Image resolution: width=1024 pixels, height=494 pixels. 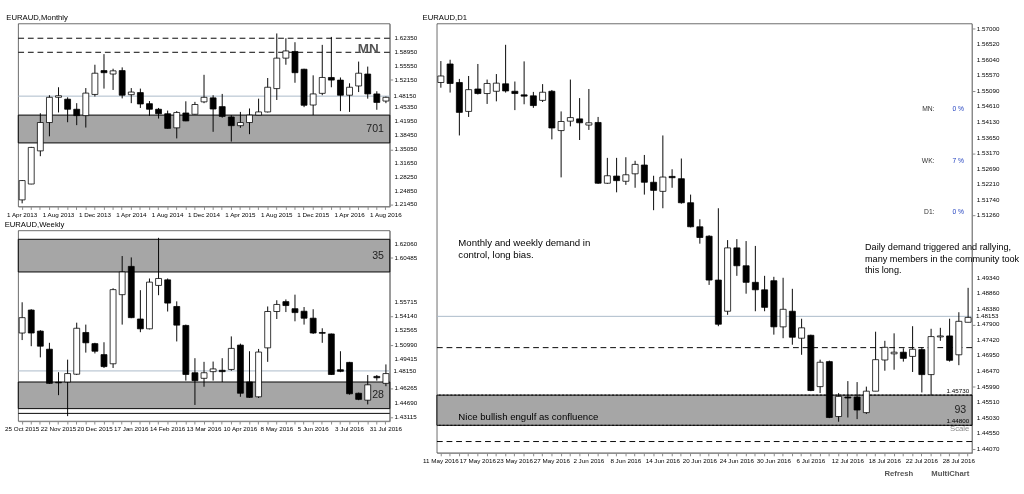 I want to click on annotation: Monthly and weekly demand in control, long bias., so click(x=524, y=249).